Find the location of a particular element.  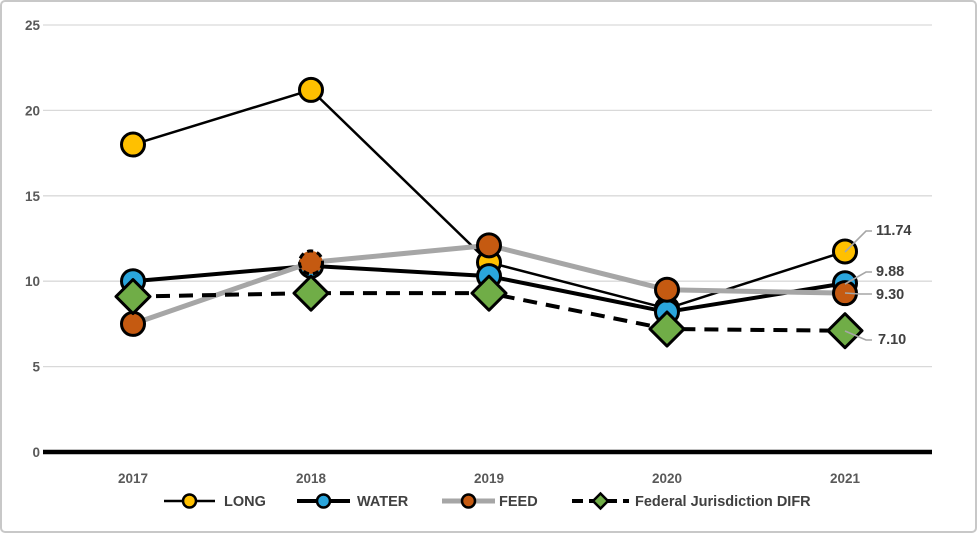

series-feed is located at coordinates (489, 284).